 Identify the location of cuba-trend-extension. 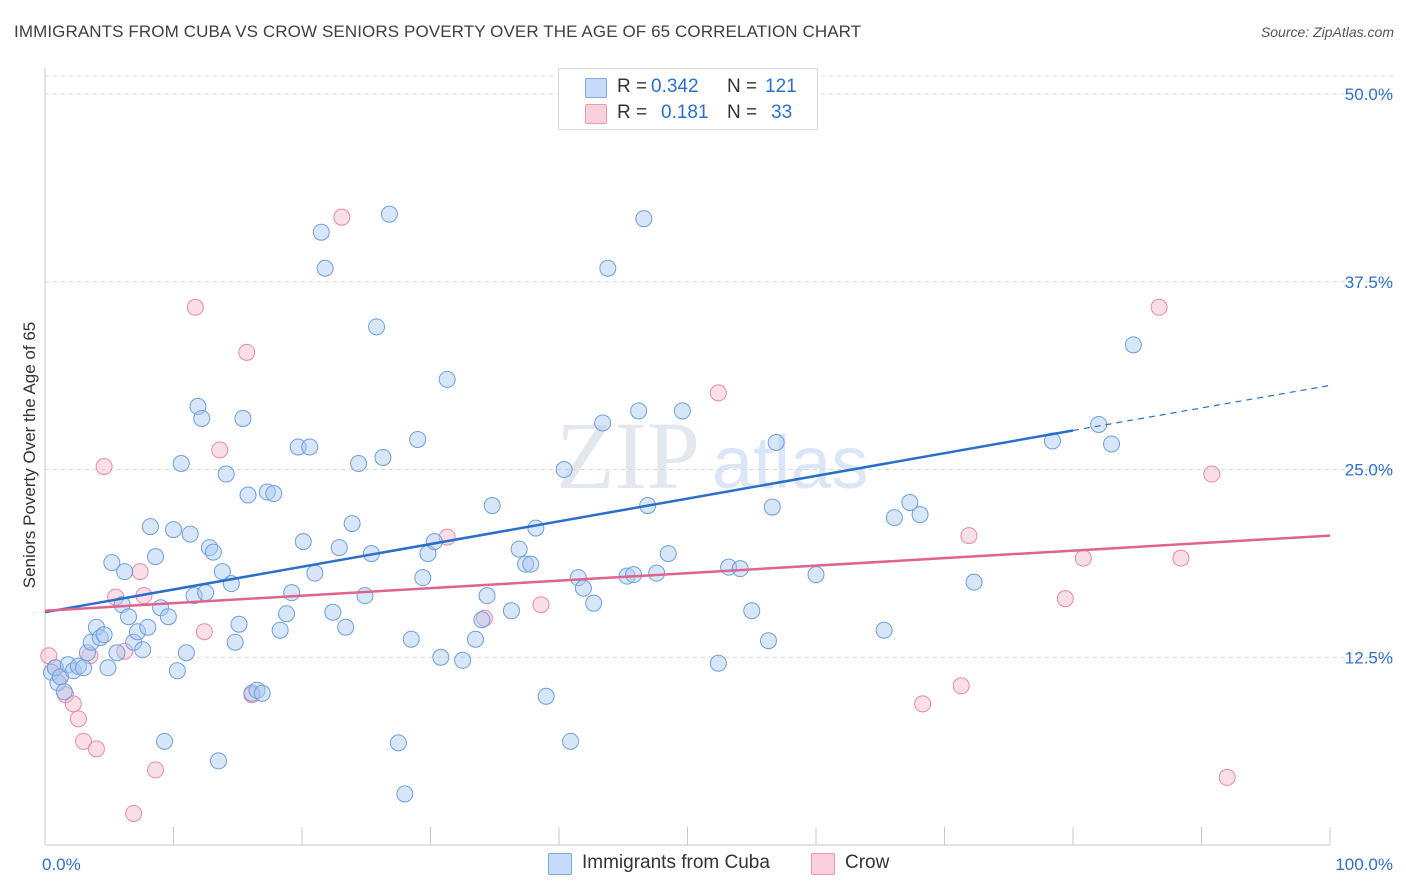
(1201, 408).